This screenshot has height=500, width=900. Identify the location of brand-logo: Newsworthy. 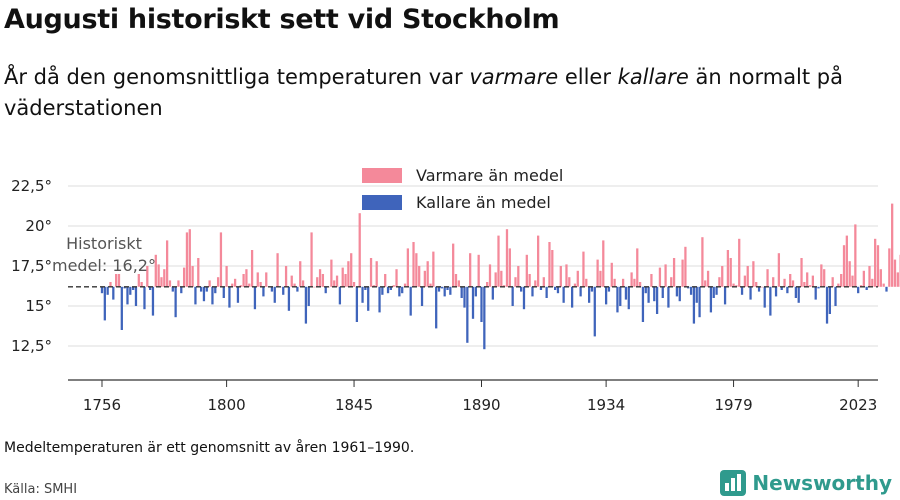
(806, 483).